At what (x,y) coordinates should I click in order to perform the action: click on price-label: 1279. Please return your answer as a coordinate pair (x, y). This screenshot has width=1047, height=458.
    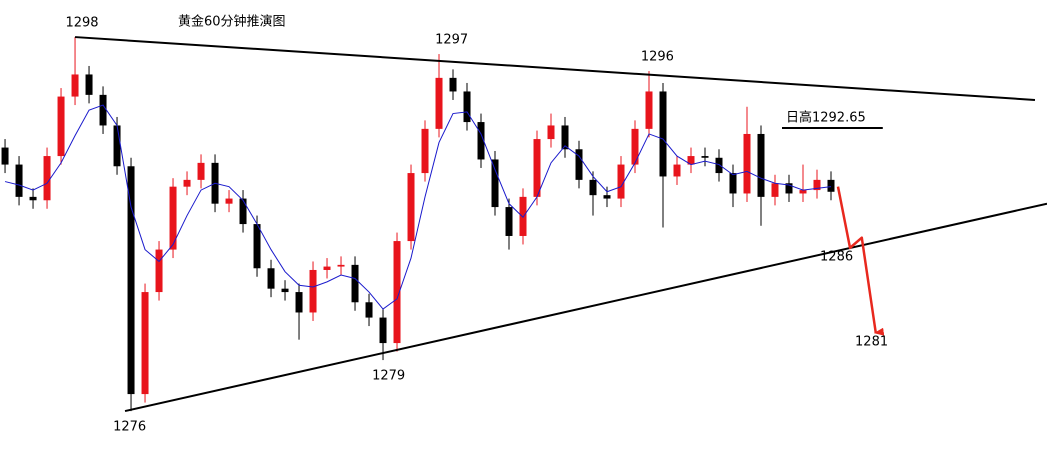
    Looking at the image, I should click on (388, 376).